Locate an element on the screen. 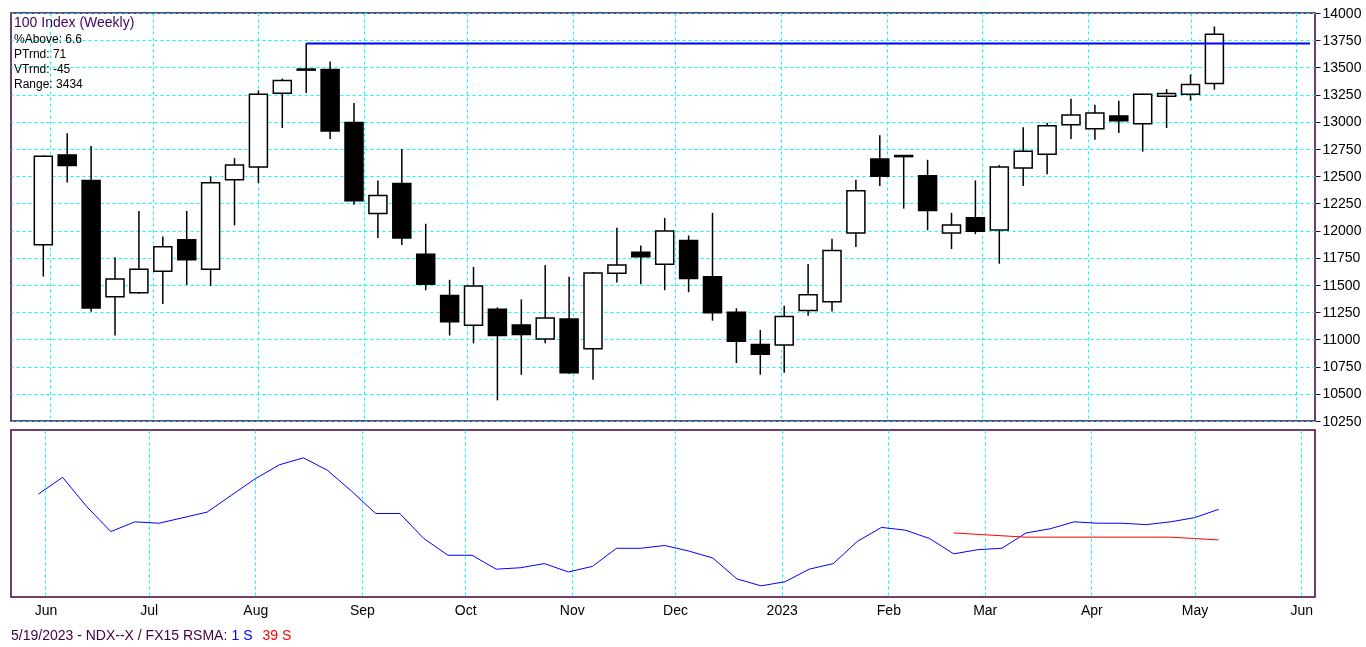 The height and width of the screenshot is (647, 1366). x-tick-label: Jul is located at coordinates (149, 609).